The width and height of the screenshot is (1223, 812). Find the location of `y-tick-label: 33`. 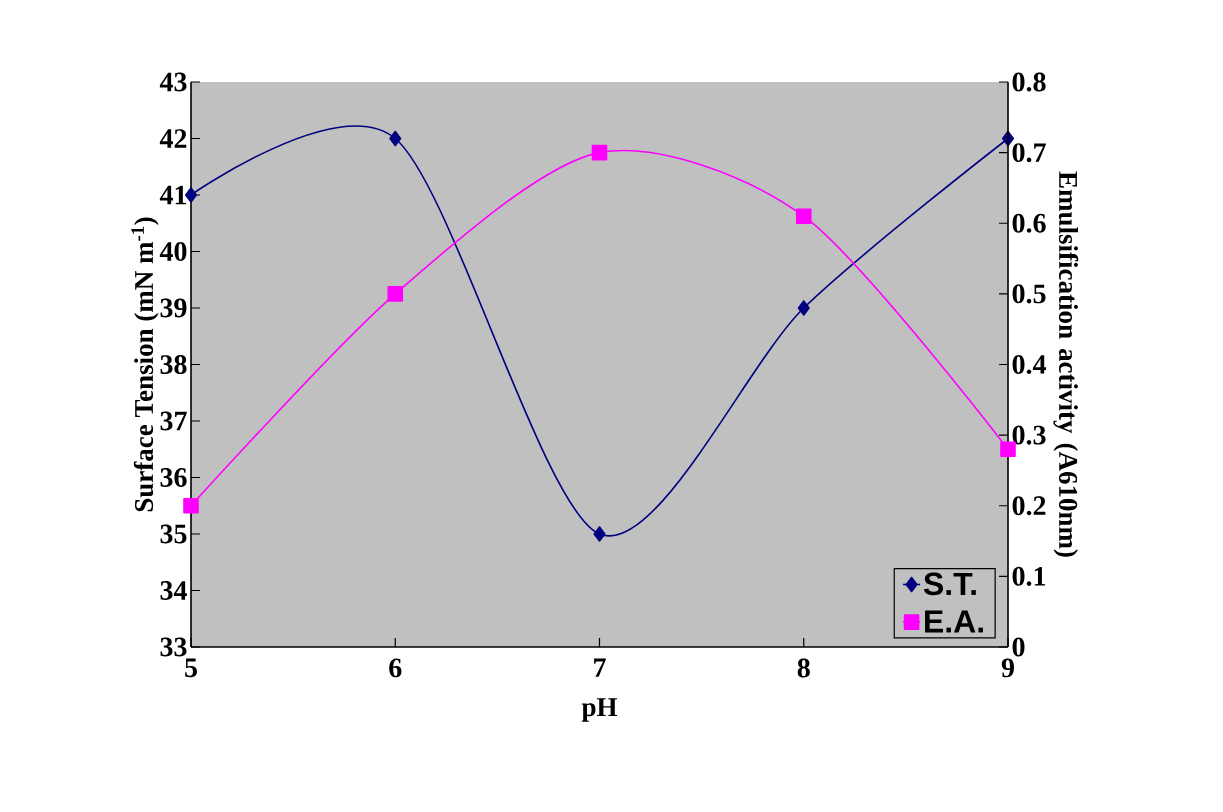

y-tick-label: 33 is located at coordinates (173, 647).